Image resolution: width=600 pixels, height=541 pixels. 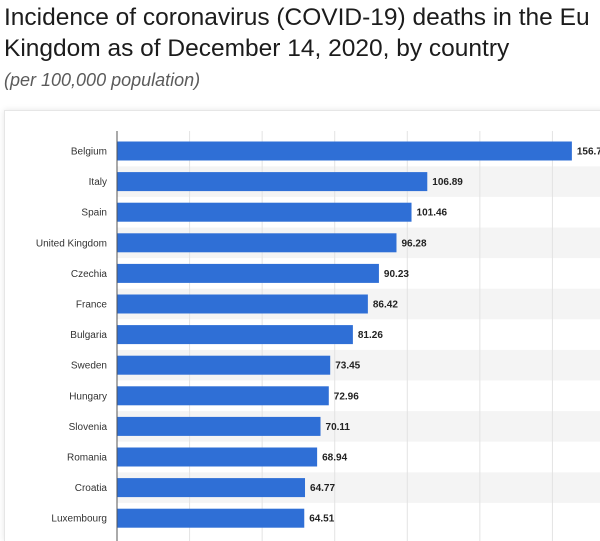 What do you see at coordinates (89, 366) in the screenshot?
I see `category-label: Sweden` at bounding box center [89, 366].